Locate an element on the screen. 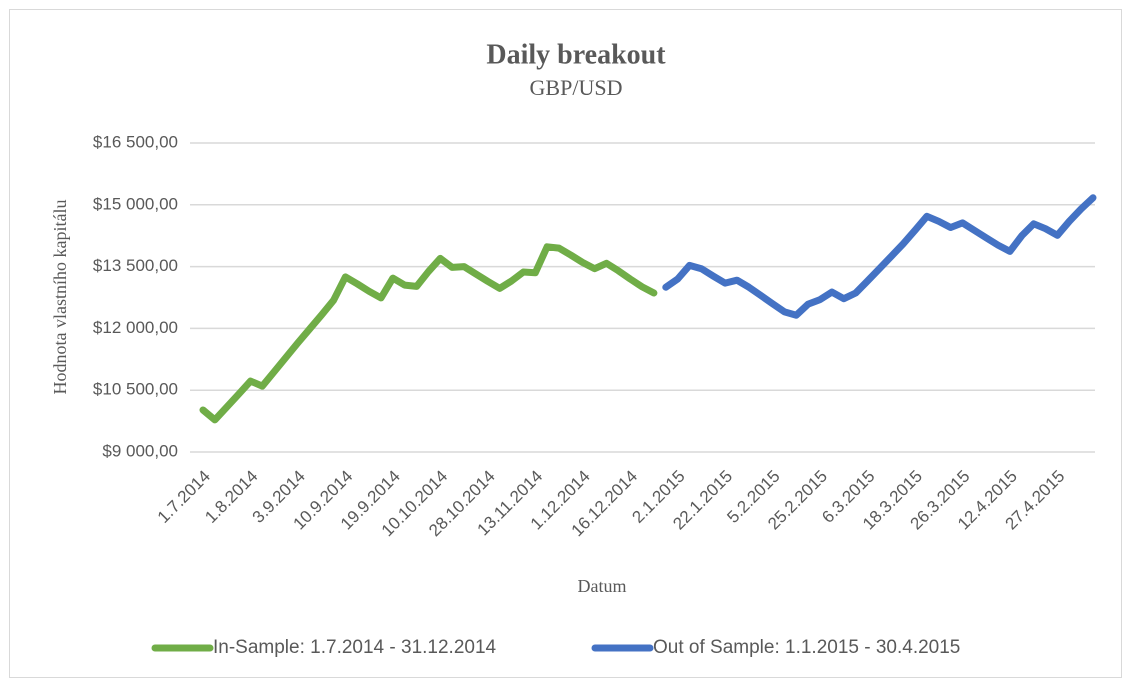  y-tick-label: $12 000,00 is located at coordinates (135, 327).